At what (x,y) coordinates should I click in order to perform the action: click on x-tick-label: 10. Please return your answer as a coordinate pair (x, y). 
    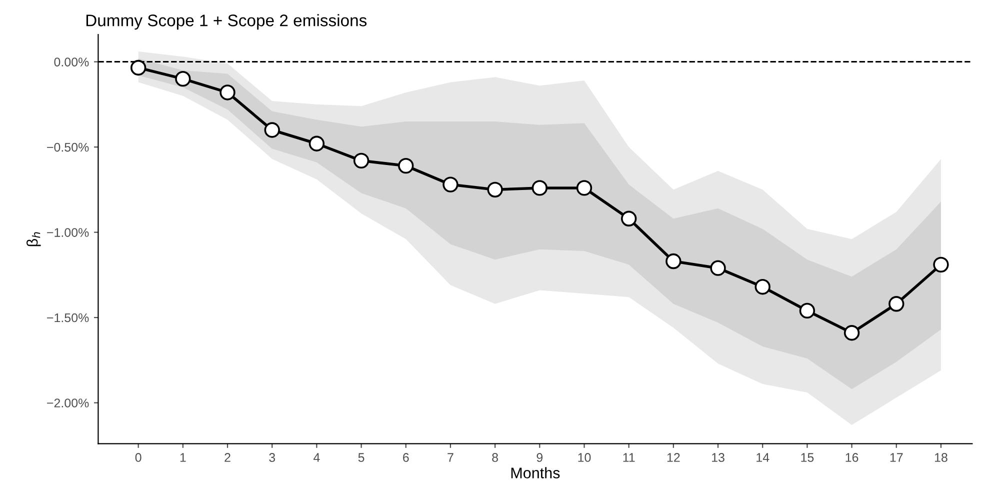
    Looking at the image, I should click on (584, 457).